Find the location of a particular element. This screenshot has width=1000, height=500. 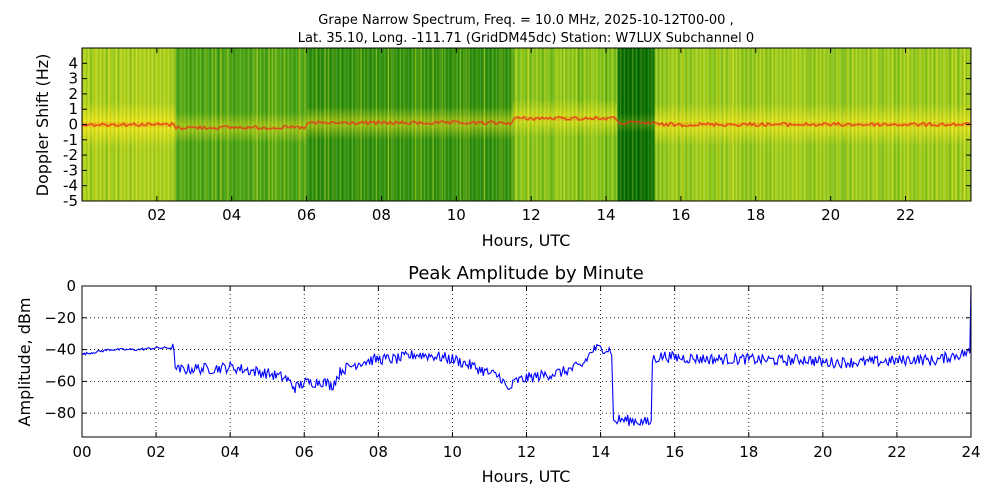

amplitude-x-tick-label: 08 is located at coordinates (378, 452).